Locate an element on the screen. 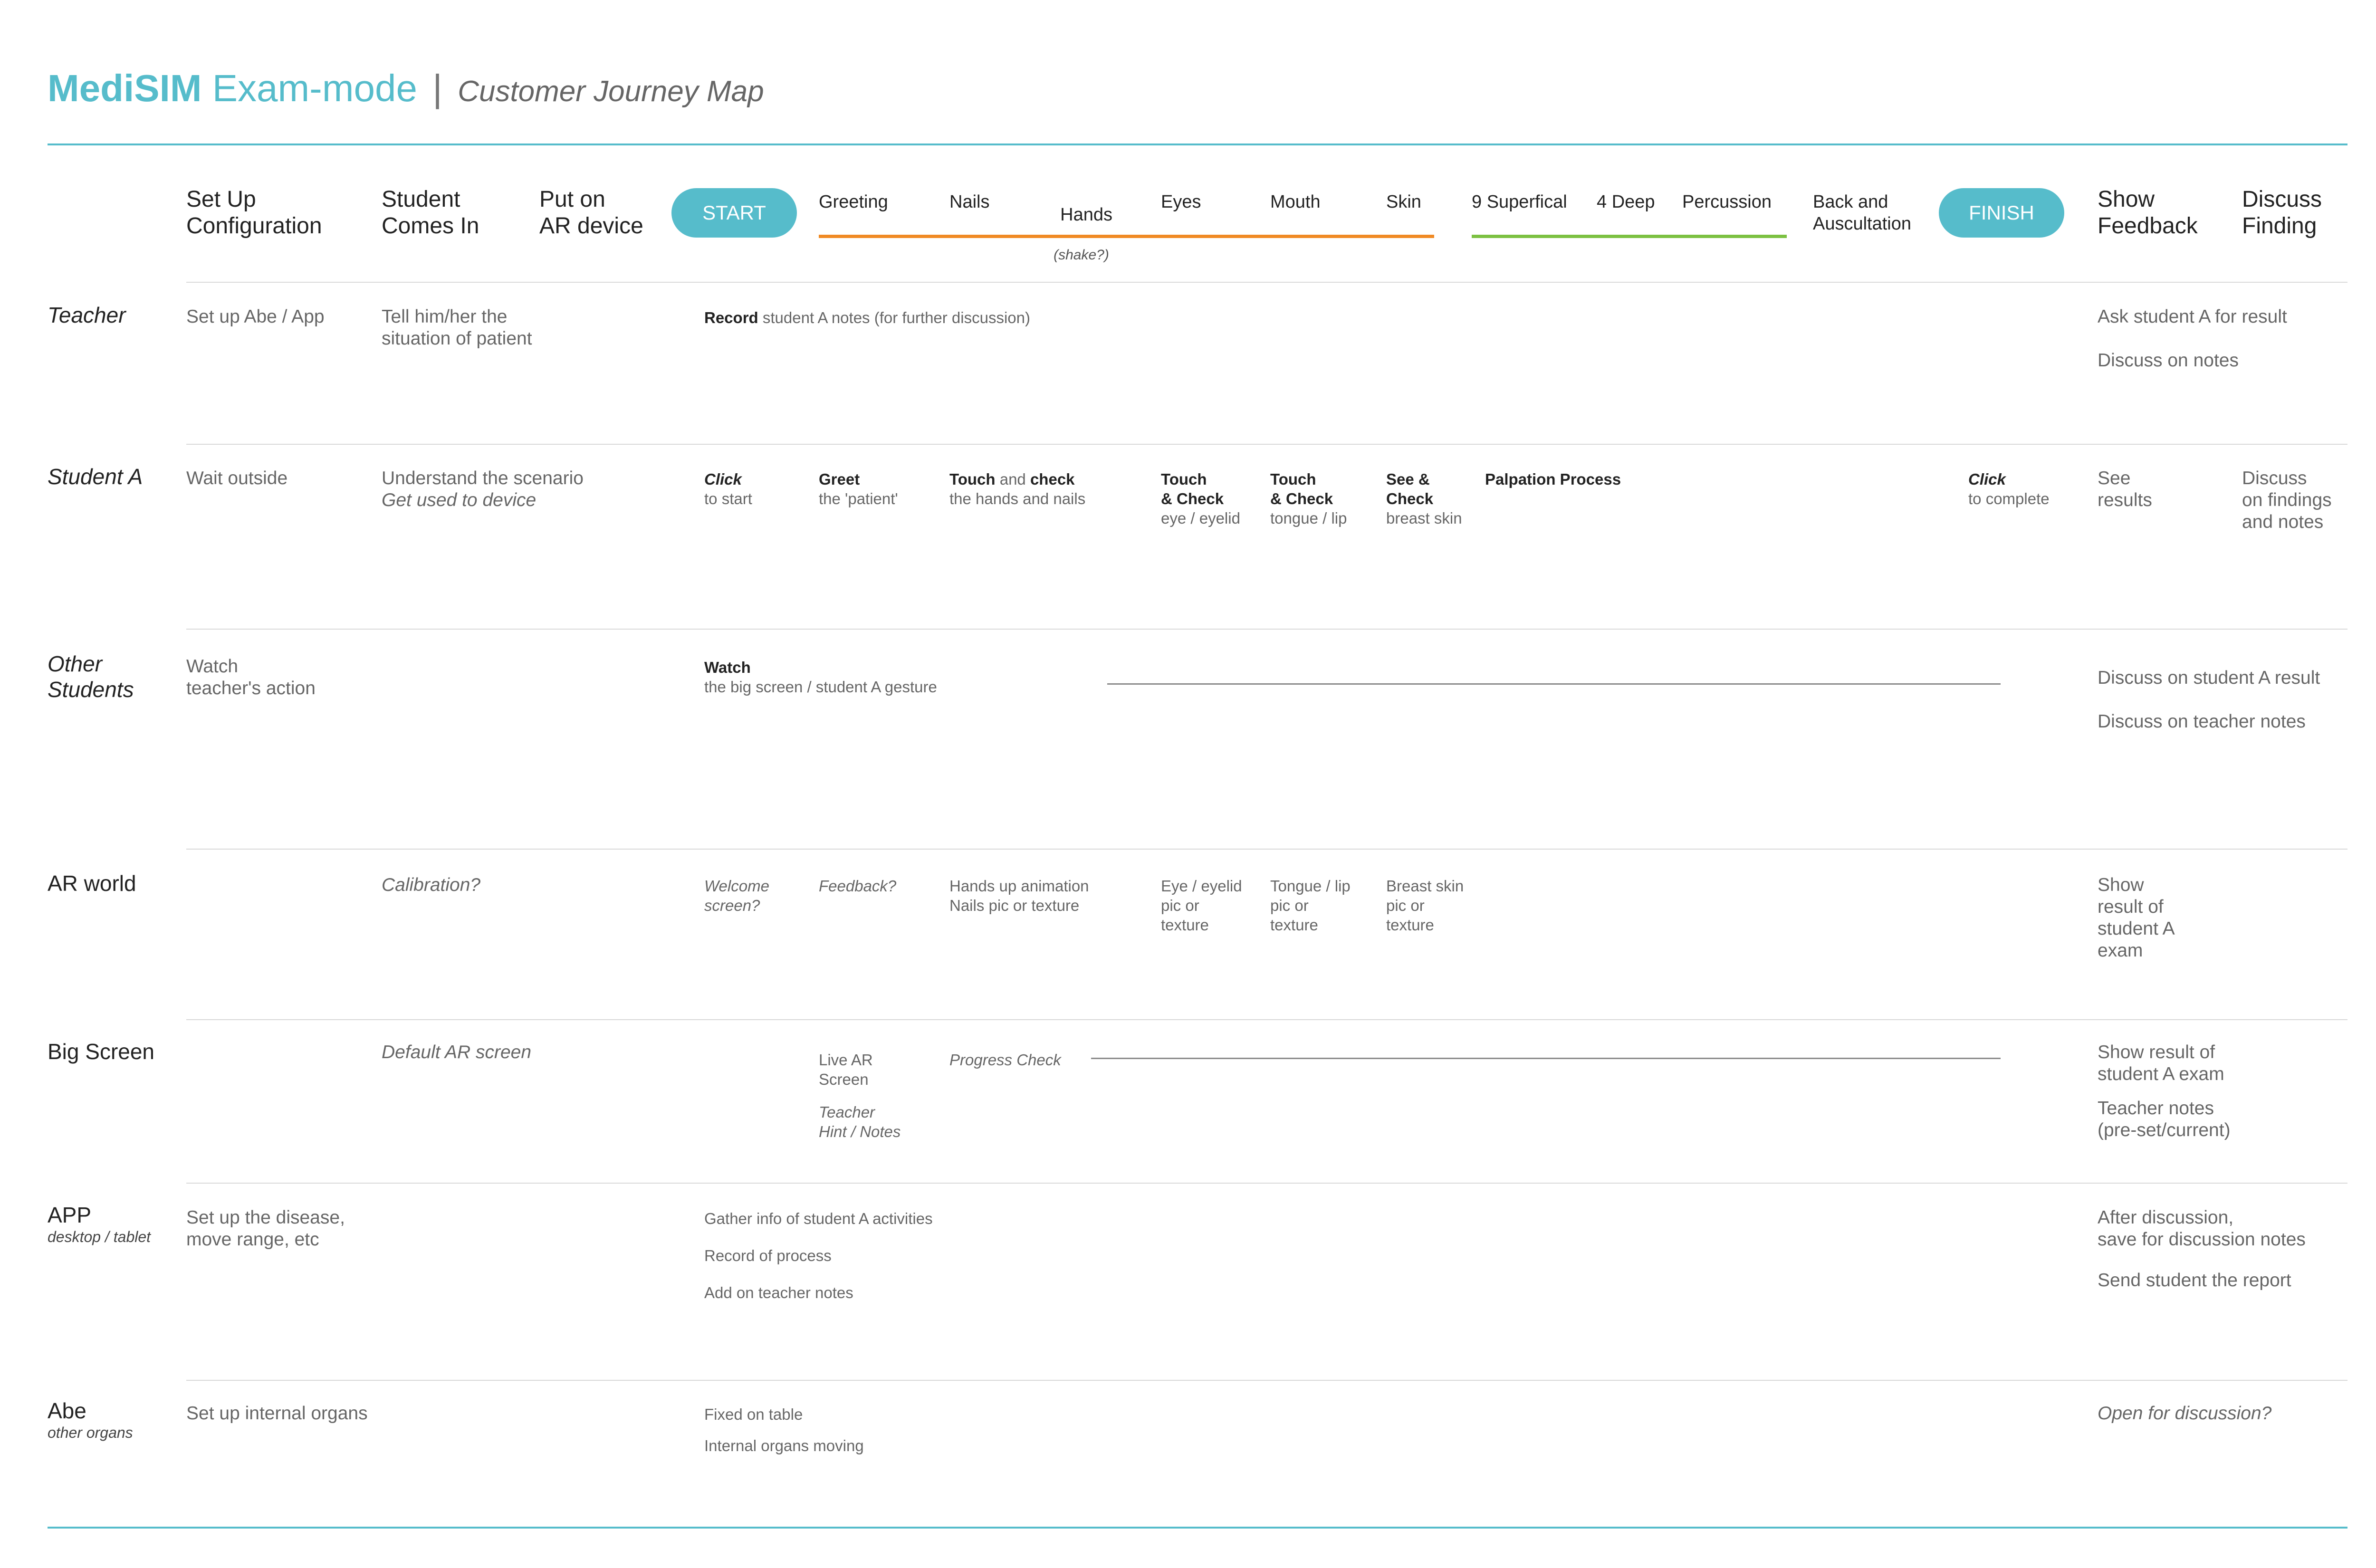 The height and width of the screenshot is (1568, 2376). bigscreen-default: Default AR screen is located at coordinates (457, 1052).